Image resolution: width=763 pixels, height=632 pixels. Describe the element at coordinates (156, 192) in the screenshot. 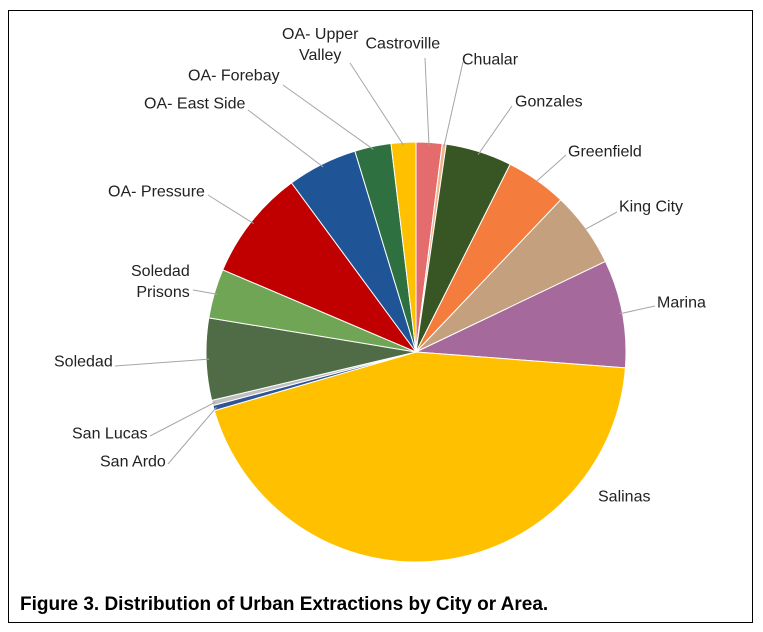

I see `slice-label: OA- Pressure` at that location.